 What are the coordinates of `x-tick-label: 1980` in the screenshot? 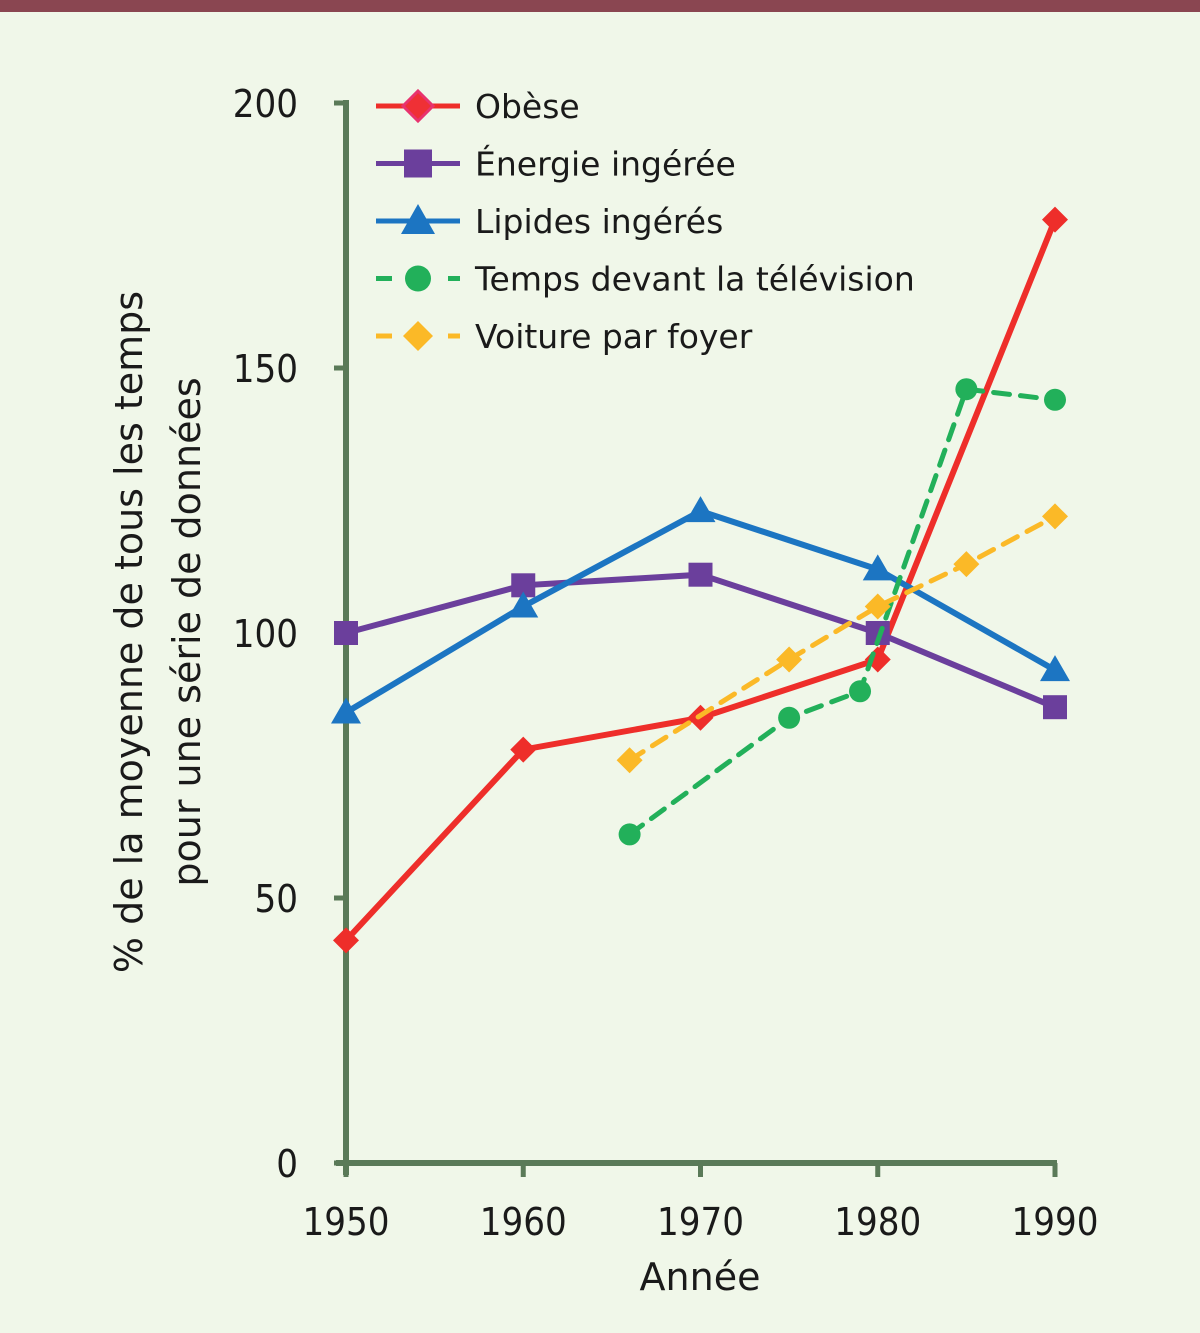 It's located at (877, 1222).